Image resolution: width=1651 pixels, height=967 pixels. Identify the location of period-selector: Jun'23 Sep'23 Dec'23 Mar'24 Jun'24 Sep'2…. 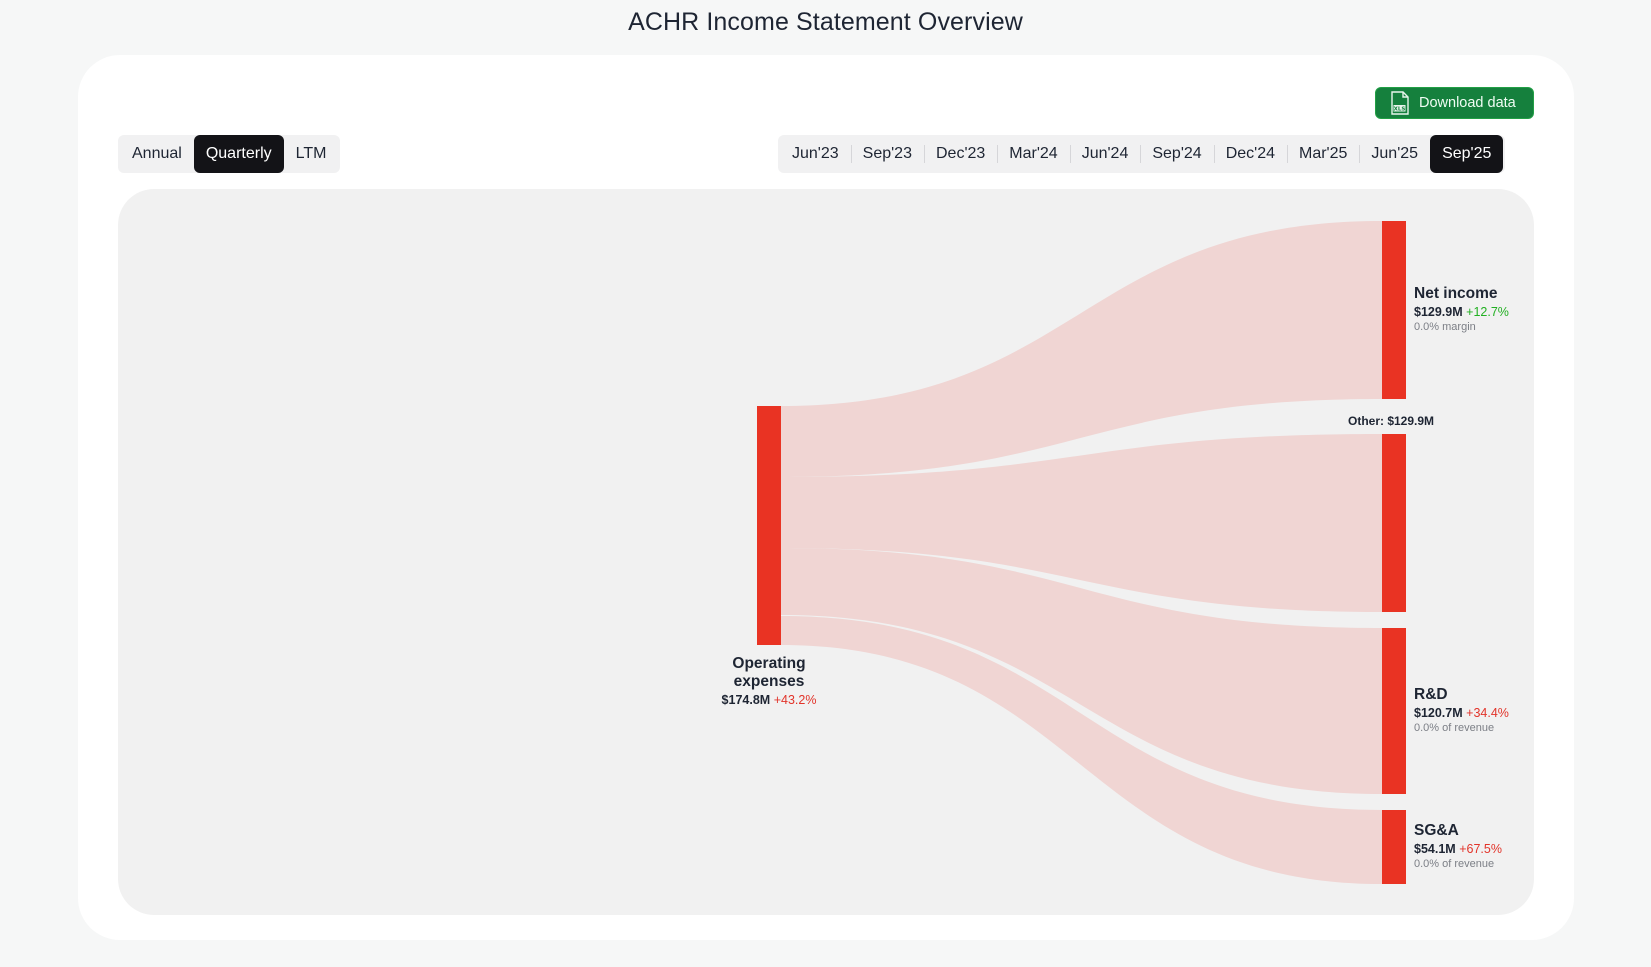
(1142, 154).